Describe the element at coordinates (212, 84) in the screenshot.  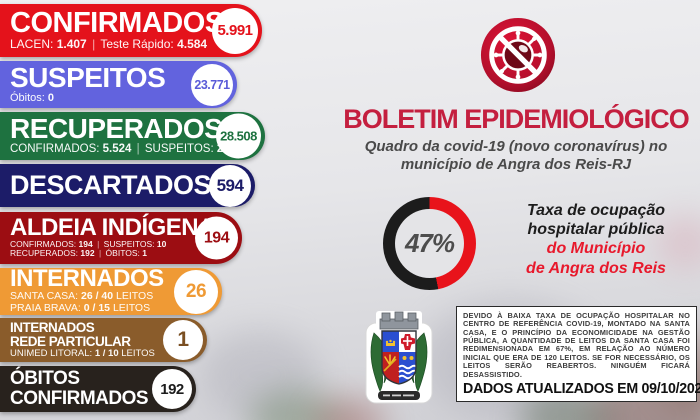
I see `count-badge: 23.771` at that location.